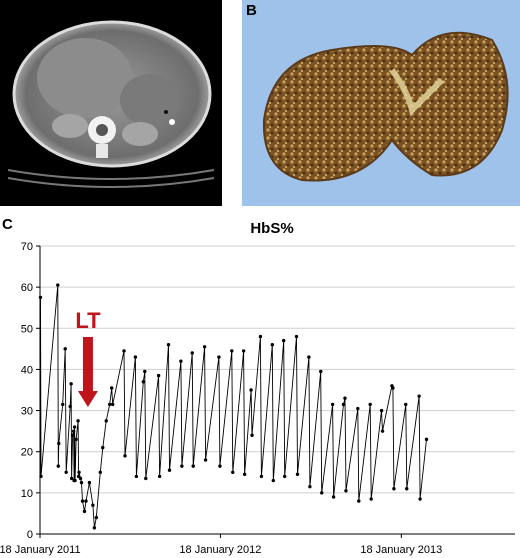 This screenshot has height=558, width=520. I want to click on y-tick-label: 70, so click(27, 247).